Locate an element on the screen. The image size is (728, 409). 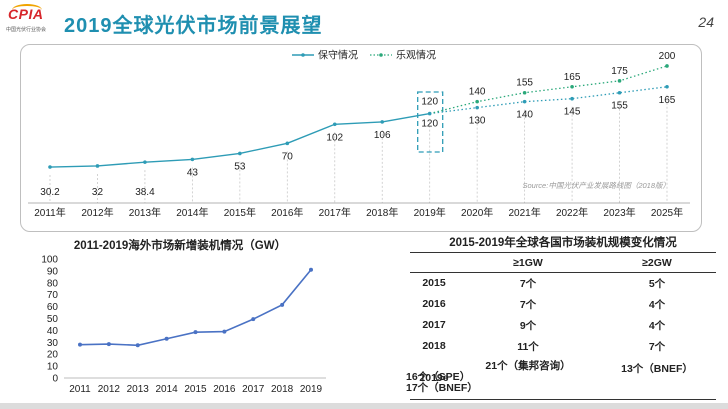
table-header-ge1: ≥1GW is located at coordinates (528, 262).